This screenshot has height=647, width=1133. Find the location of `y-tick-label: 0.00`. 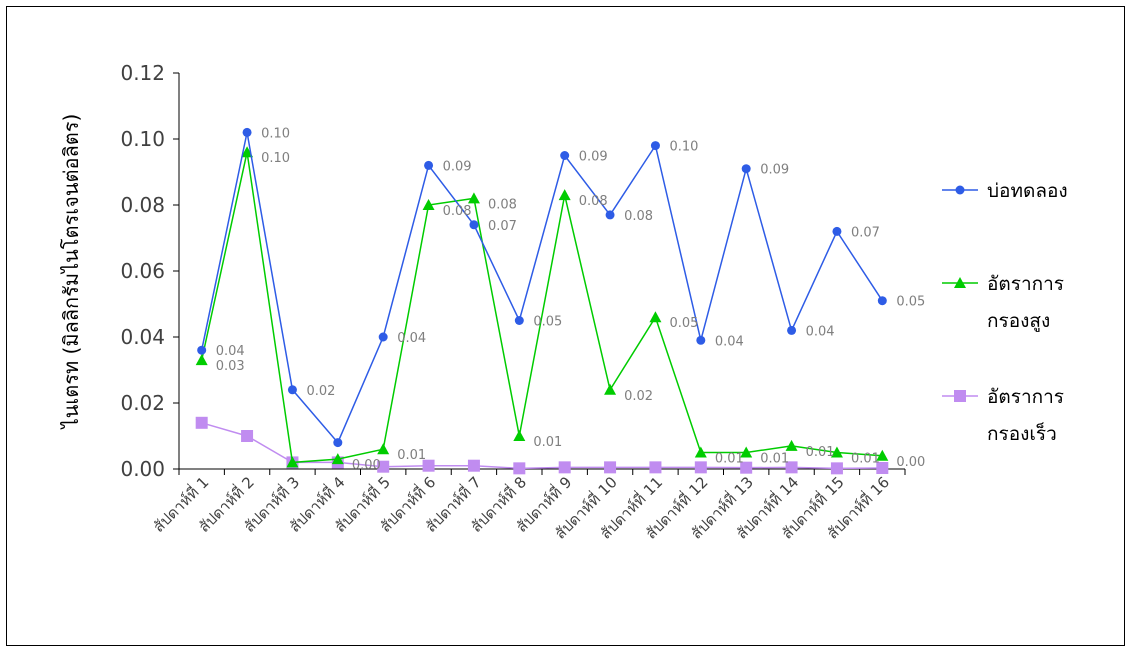

y-tick-label: 0.00 is located at coordinates (142, 469).